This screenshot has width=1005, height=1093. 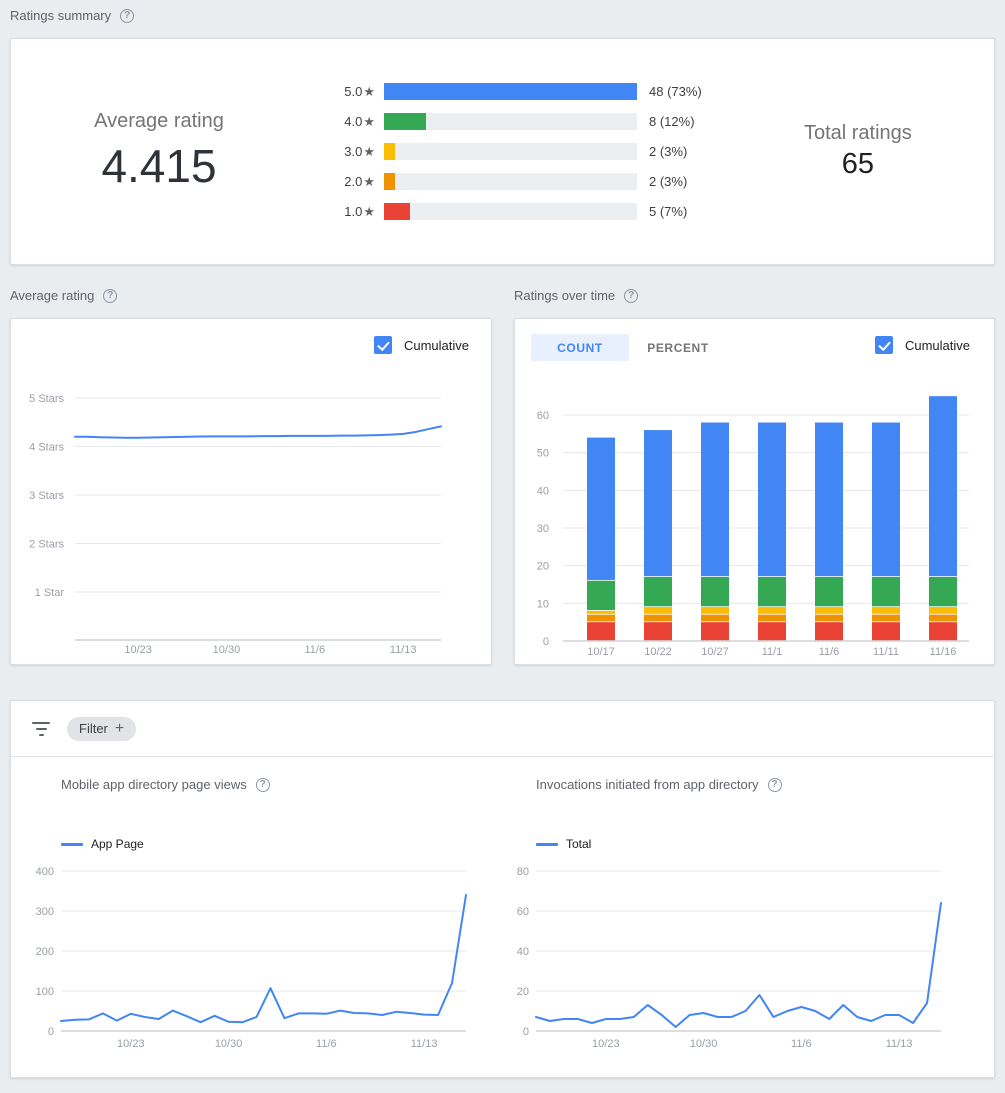 I want to click on svg-text: 200, so click(x=45, y=952).